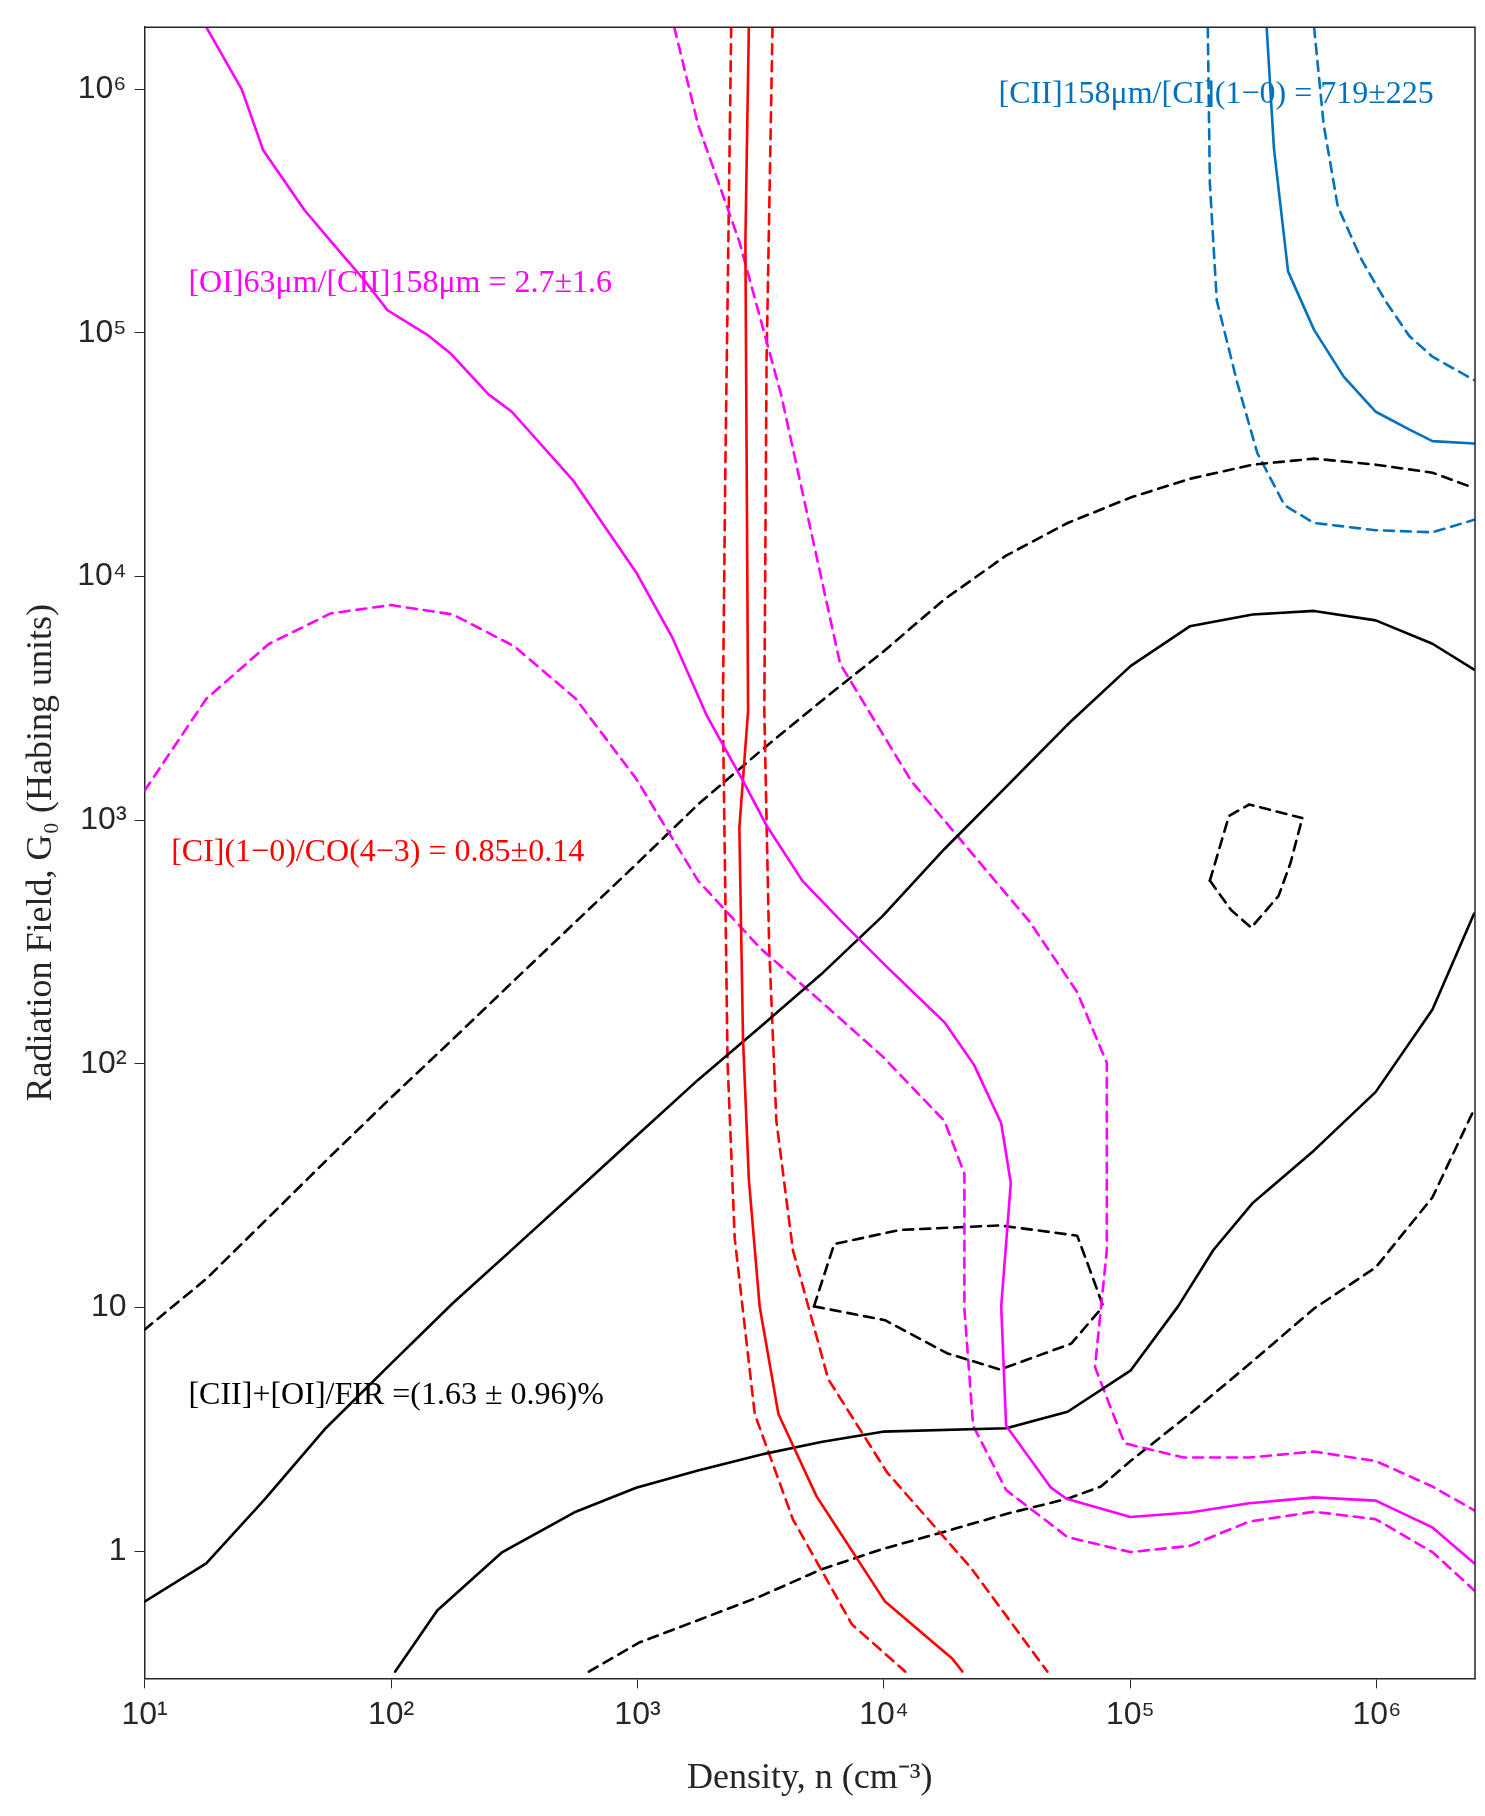  Describe the element at coordinates (144, 1713) in the screenshot. I see `x-tick-label: 10¹` at that location.